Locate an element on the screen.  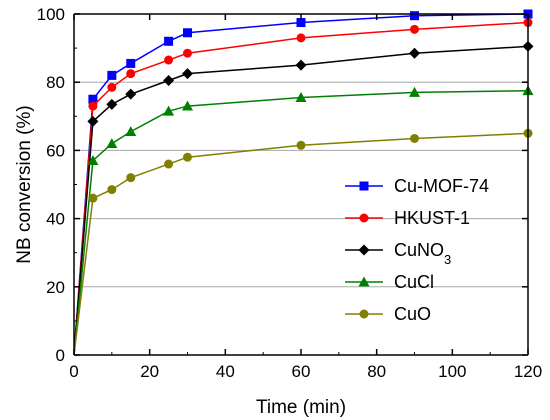
legend-entry: Cu-MOF-74 is located at coordinates (417, 186).